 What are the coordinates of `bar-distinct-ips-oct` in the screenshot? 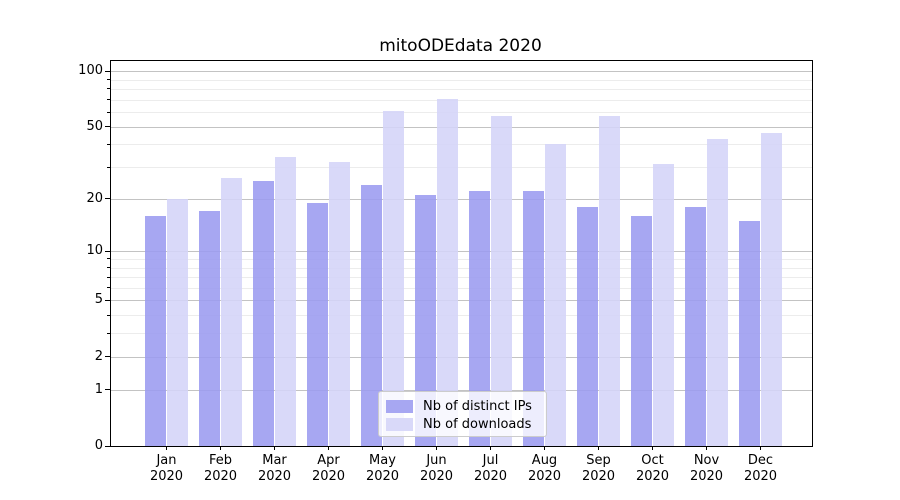 It's located at (641, 330).